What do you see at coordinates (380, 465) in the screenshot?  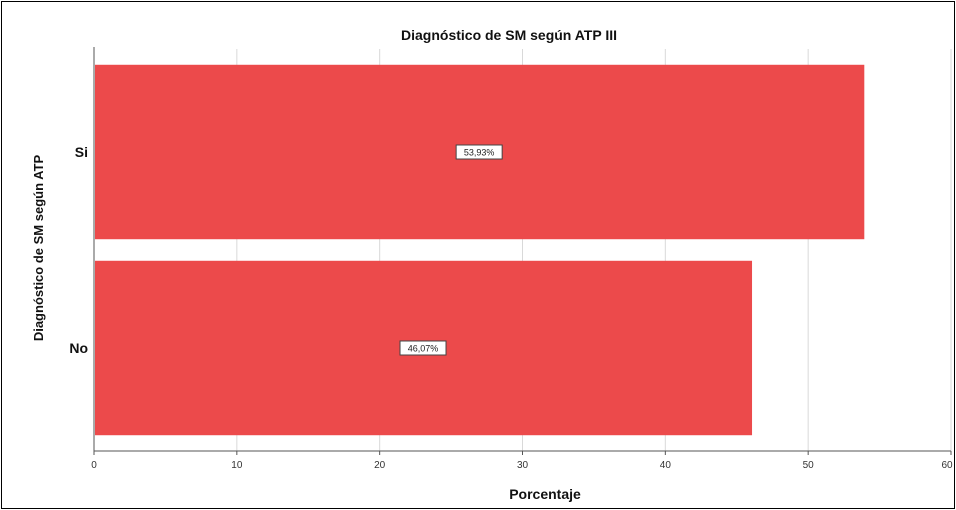 I see `x-tick-label-20: 20` at bounding box center [380, 465].